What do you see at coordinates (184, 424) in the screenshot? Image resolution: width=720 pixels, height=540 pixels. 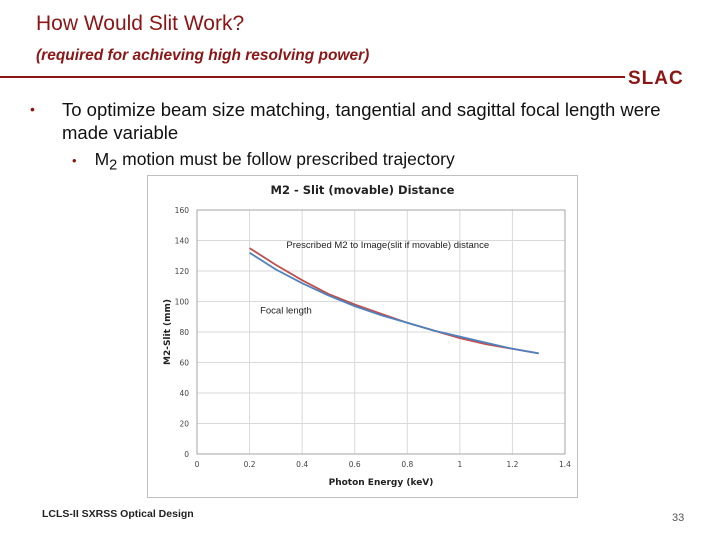 I see `y-tick-label: 20` at bounding box center [184, 424].